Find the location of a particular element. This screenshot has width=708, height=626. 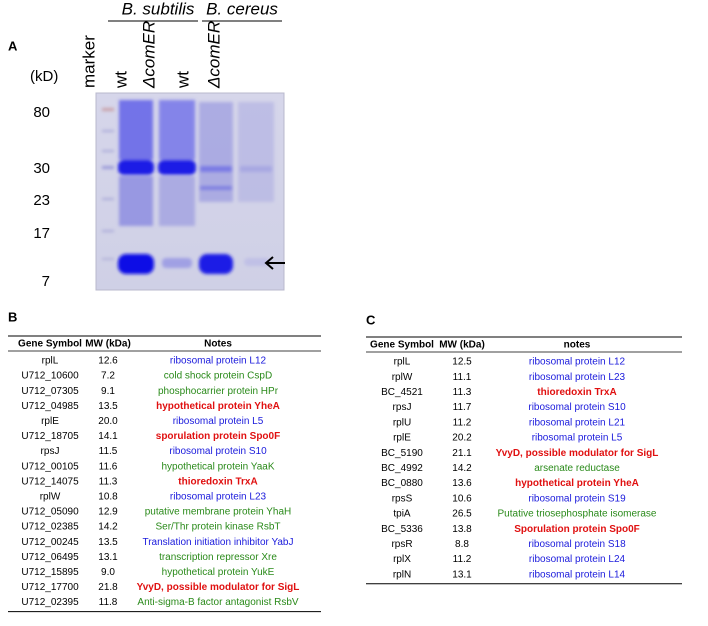

gene-symbol: BC_5336 is located at coordinates (402, 529).